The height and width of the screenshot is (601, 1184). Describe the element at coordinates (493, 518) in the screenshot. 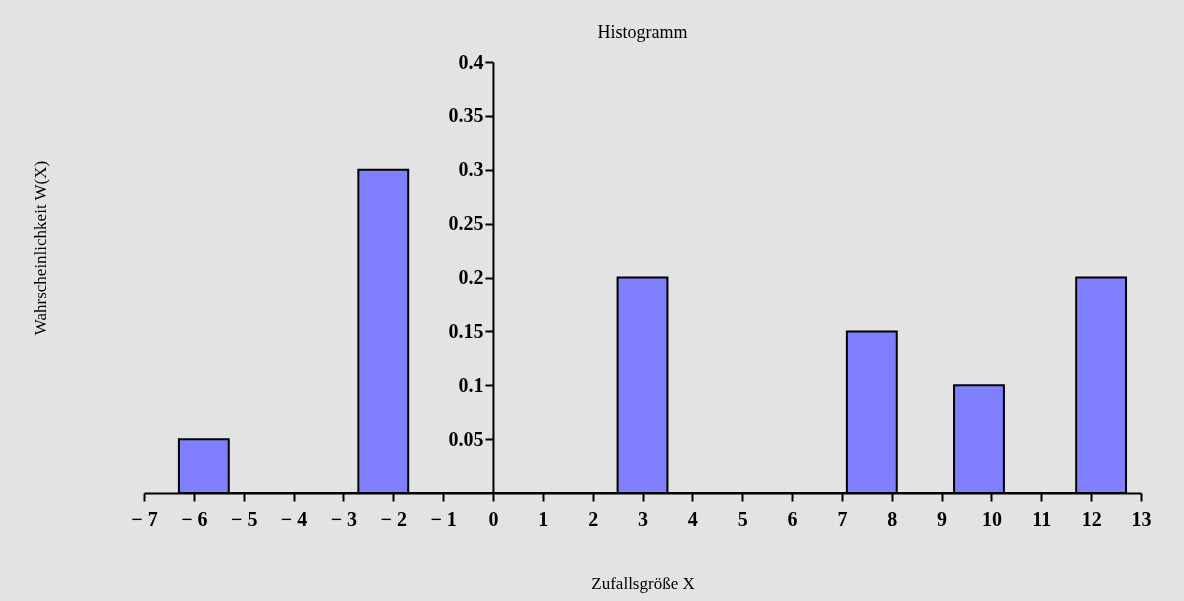

I see `x-tick-label: 0` at that location.